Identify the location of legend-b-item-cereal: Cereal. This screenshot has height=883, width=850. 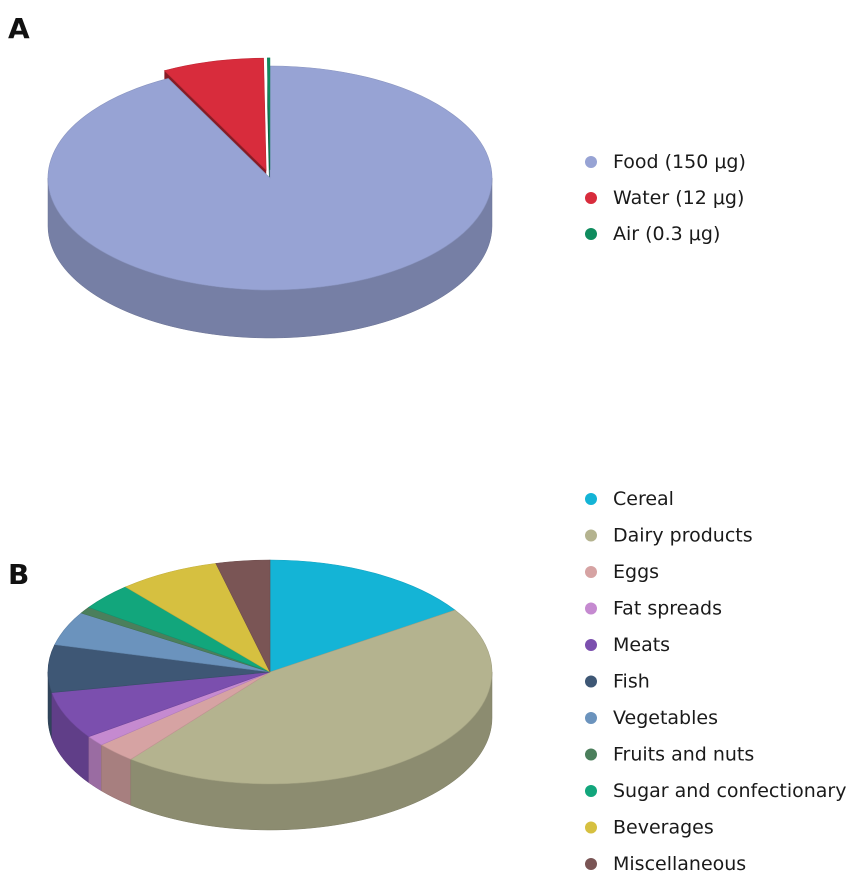
(629, 499).